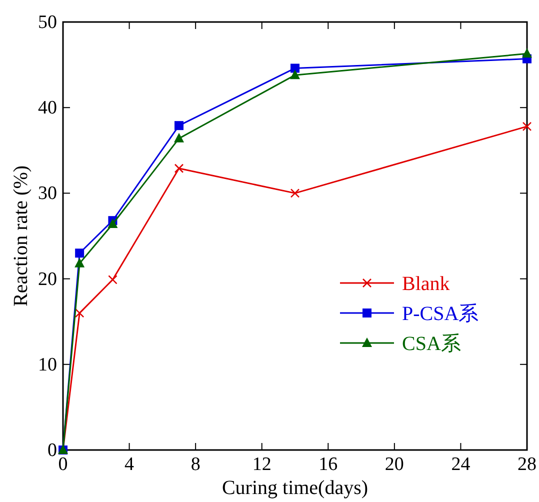 The width and height of the screenshot is (539, 502). Describe the element at coordinates (47, 22) in the screenshot. I see `y-tick-label: 50` at that location.